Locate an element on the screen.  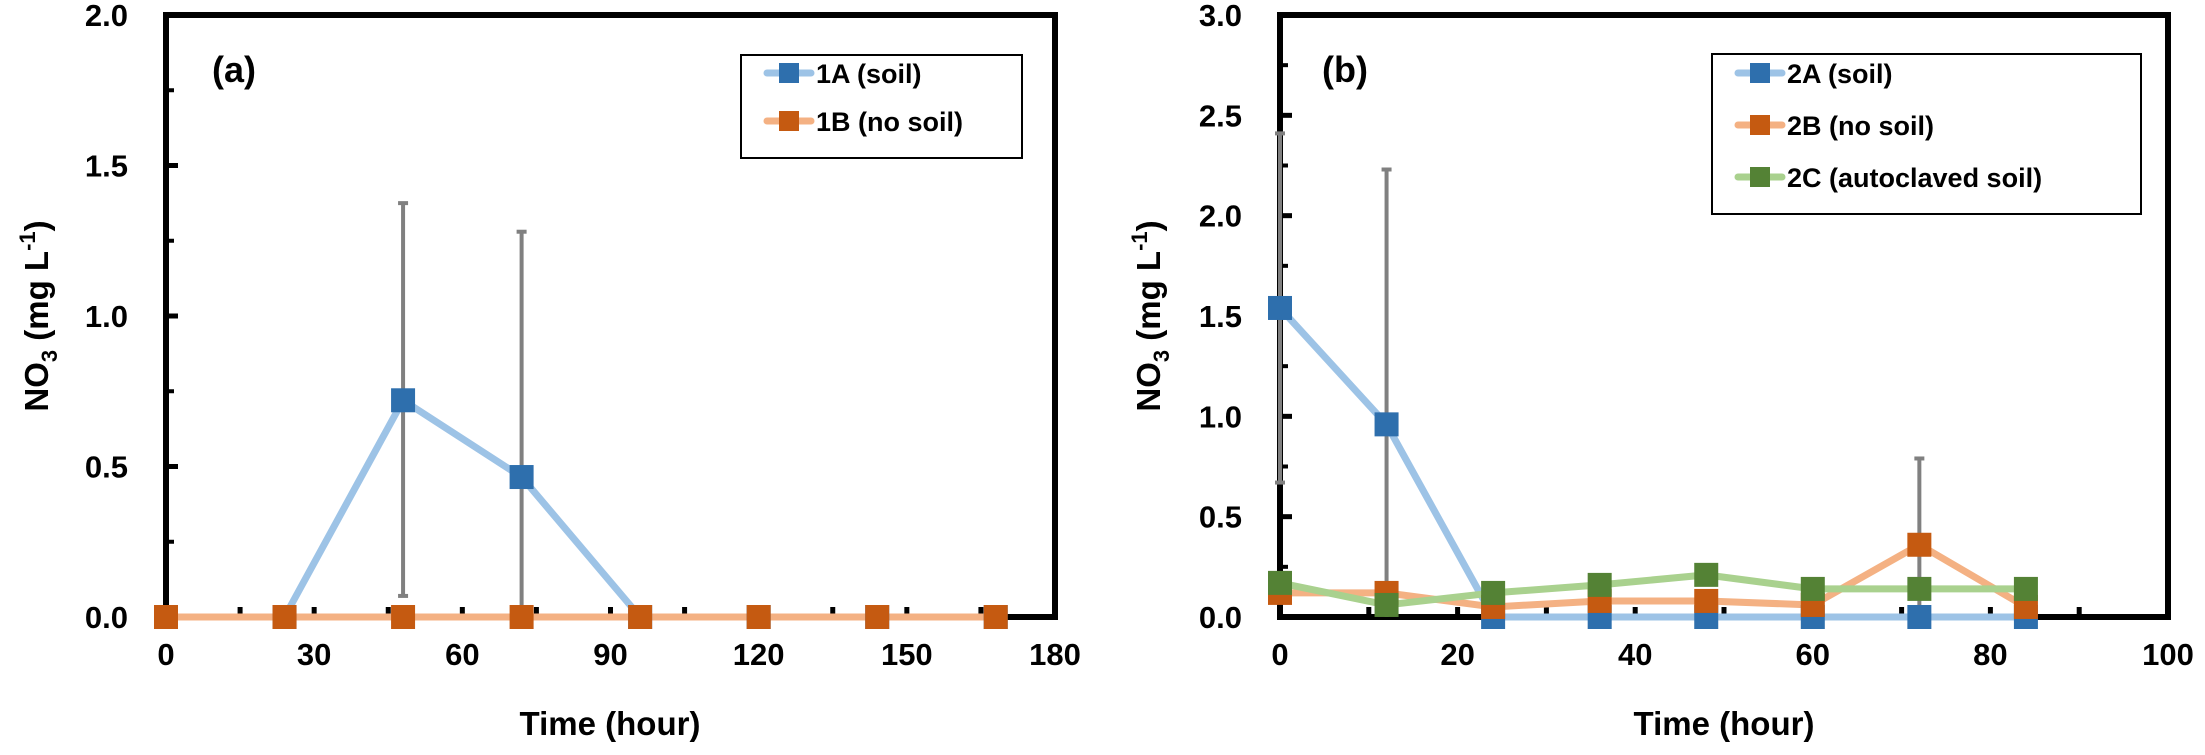
x-tick-label: 120 is located at coordinates (759, 654).